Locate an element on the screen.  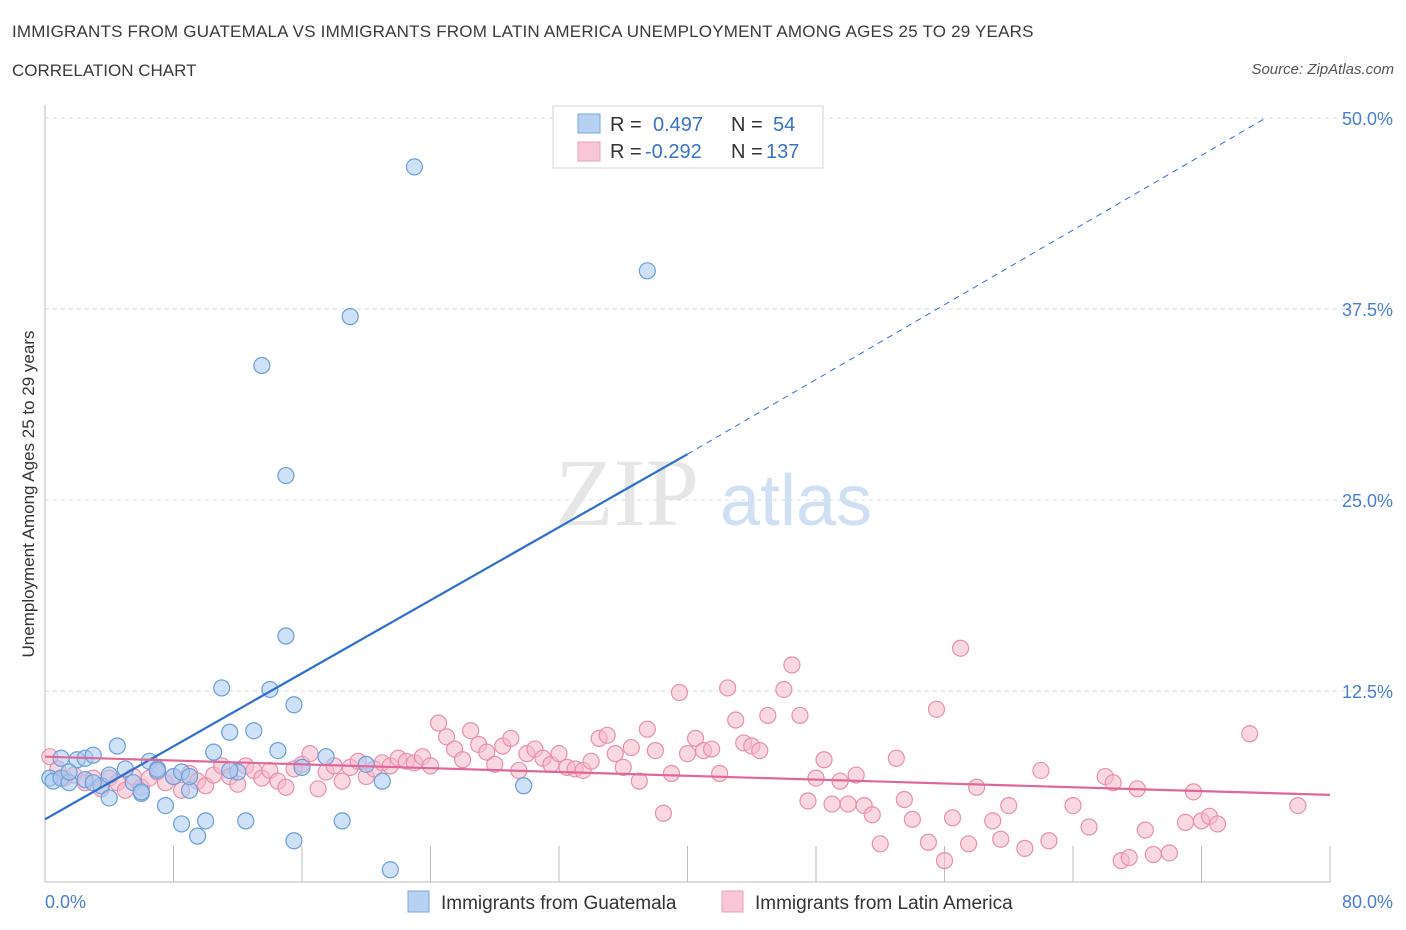
legend-n-value-a: 54 is located at coordinates (784, 125).